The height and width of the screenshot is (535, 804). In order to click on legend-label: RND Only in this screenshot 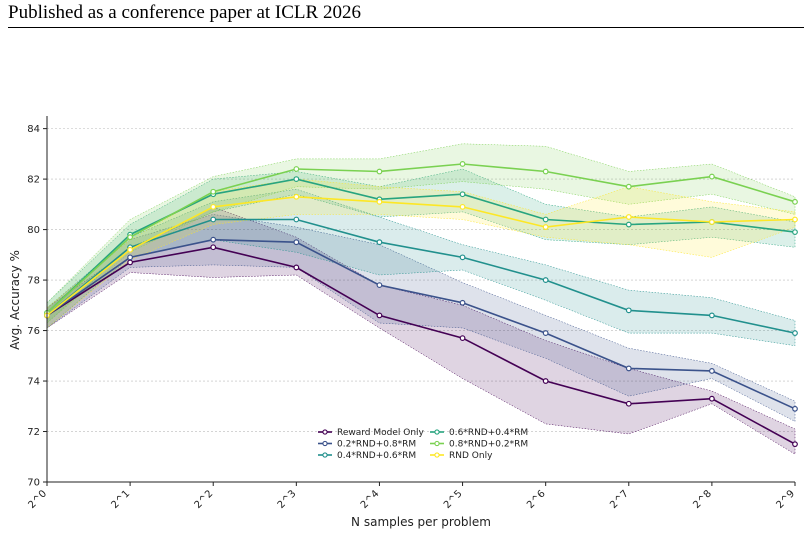, I will do `click(471, 456)`.